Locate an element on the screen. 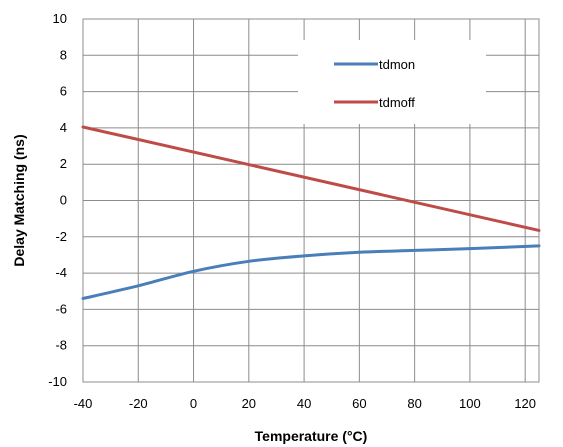 Image resolution: width=563 pixels, height=447 pixels. x-tick-label: -40 is located at coordinates (83, 403).